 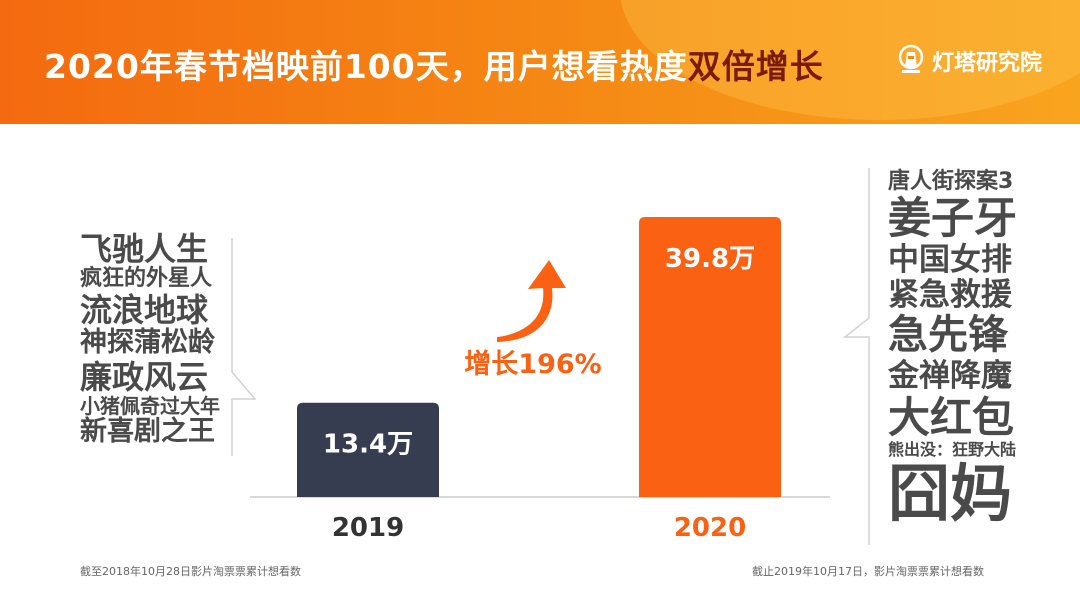 I want to click on film-name: 神探蒲松龄, so click(x=147, y=343).